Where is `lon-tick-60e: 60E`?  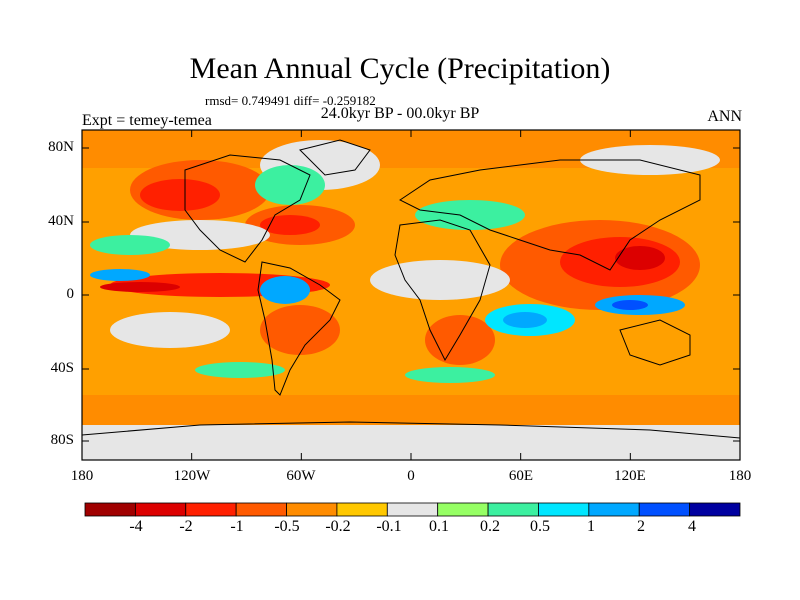
lon-tick-60e: 60E is located at coordinates (521, 476).